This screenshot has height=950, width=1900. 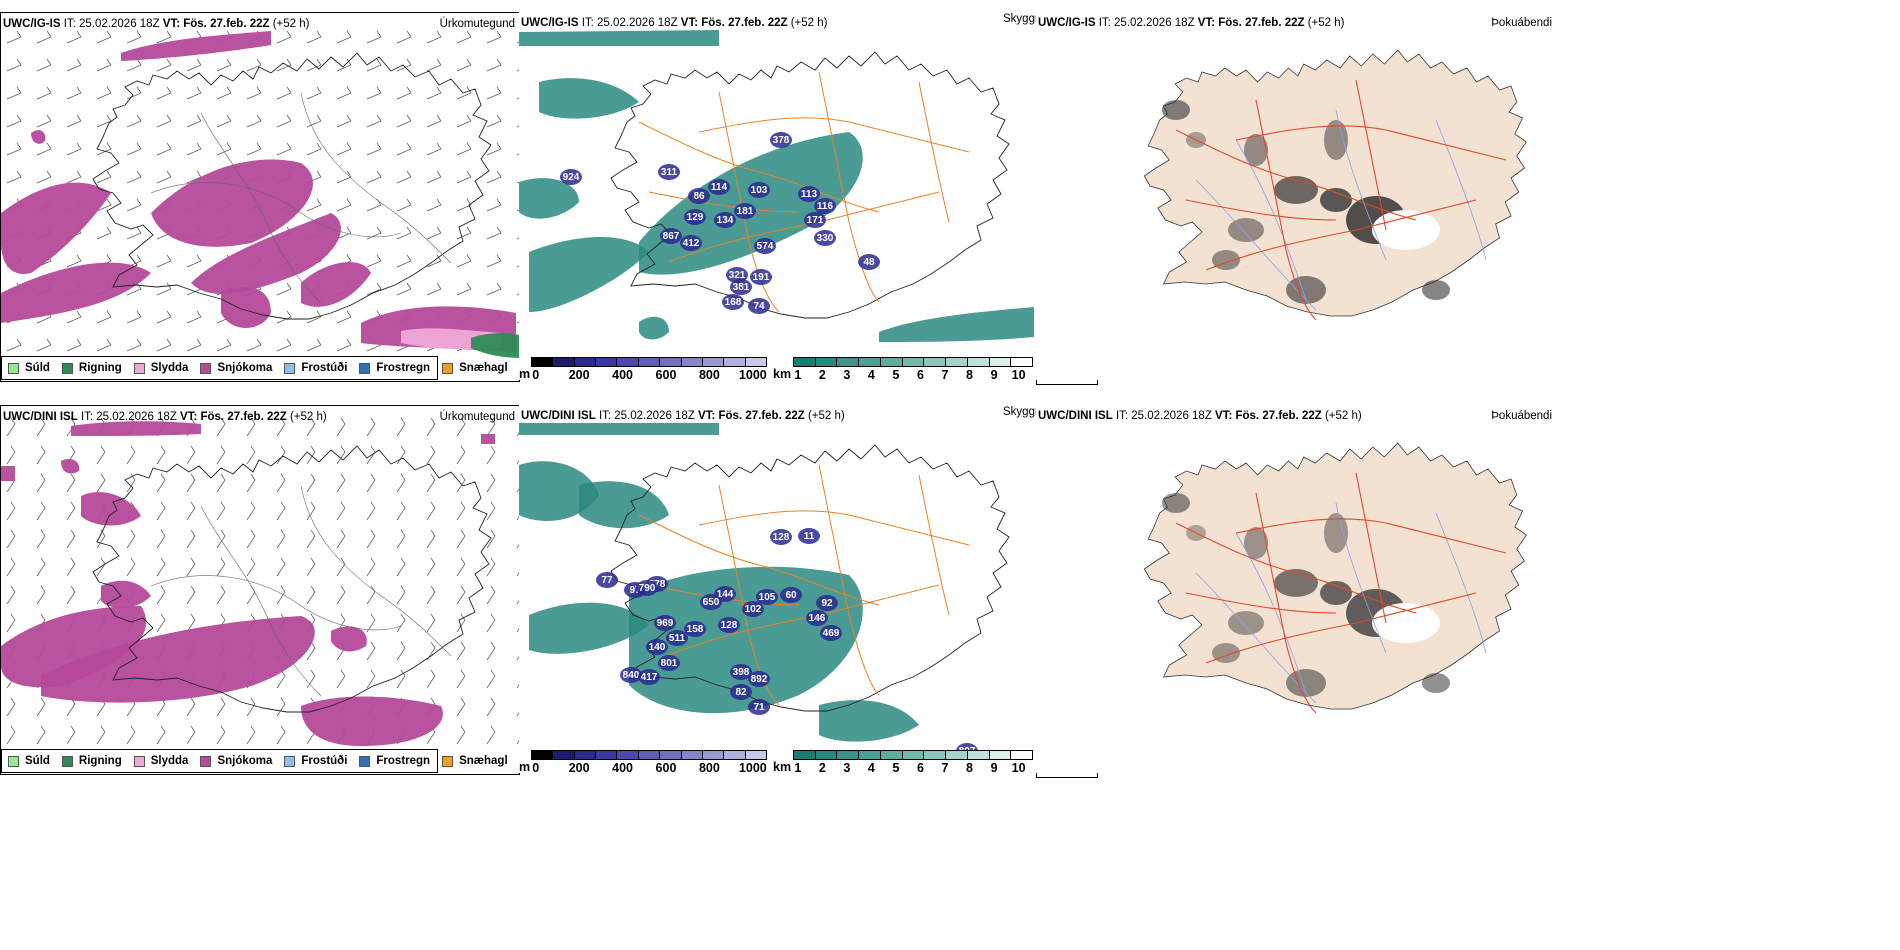 I want to click on cloud-base-label: 381, so click(x=741, y=287).